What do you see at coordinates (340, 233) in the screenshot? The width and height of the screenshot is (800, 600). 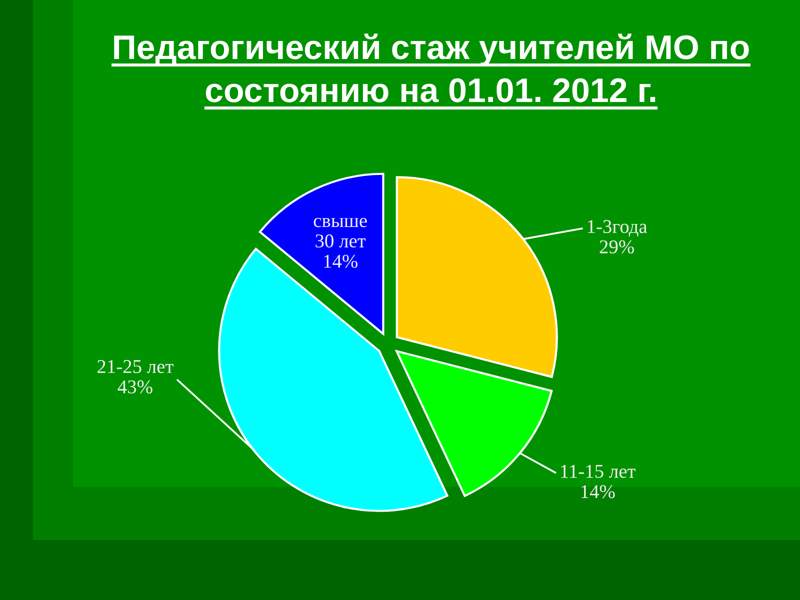 I see `slice-label: свыше 30 лет` at bounding box center [340, 233].